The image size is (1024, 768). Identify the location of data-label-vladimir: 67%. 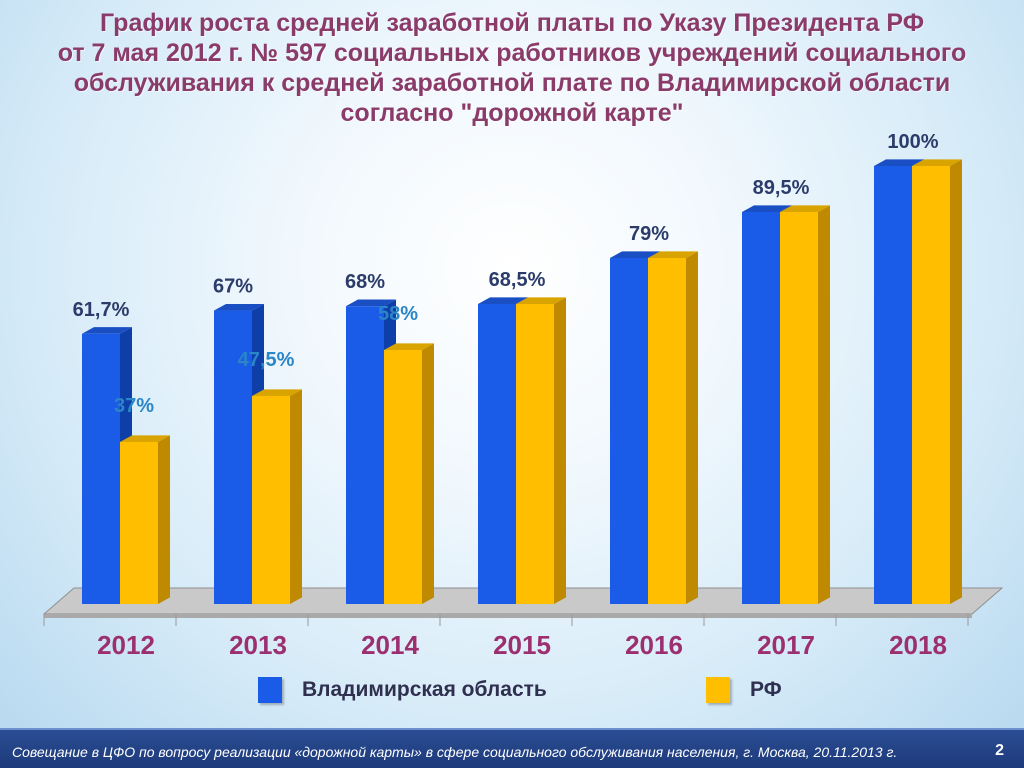
(233, 287).